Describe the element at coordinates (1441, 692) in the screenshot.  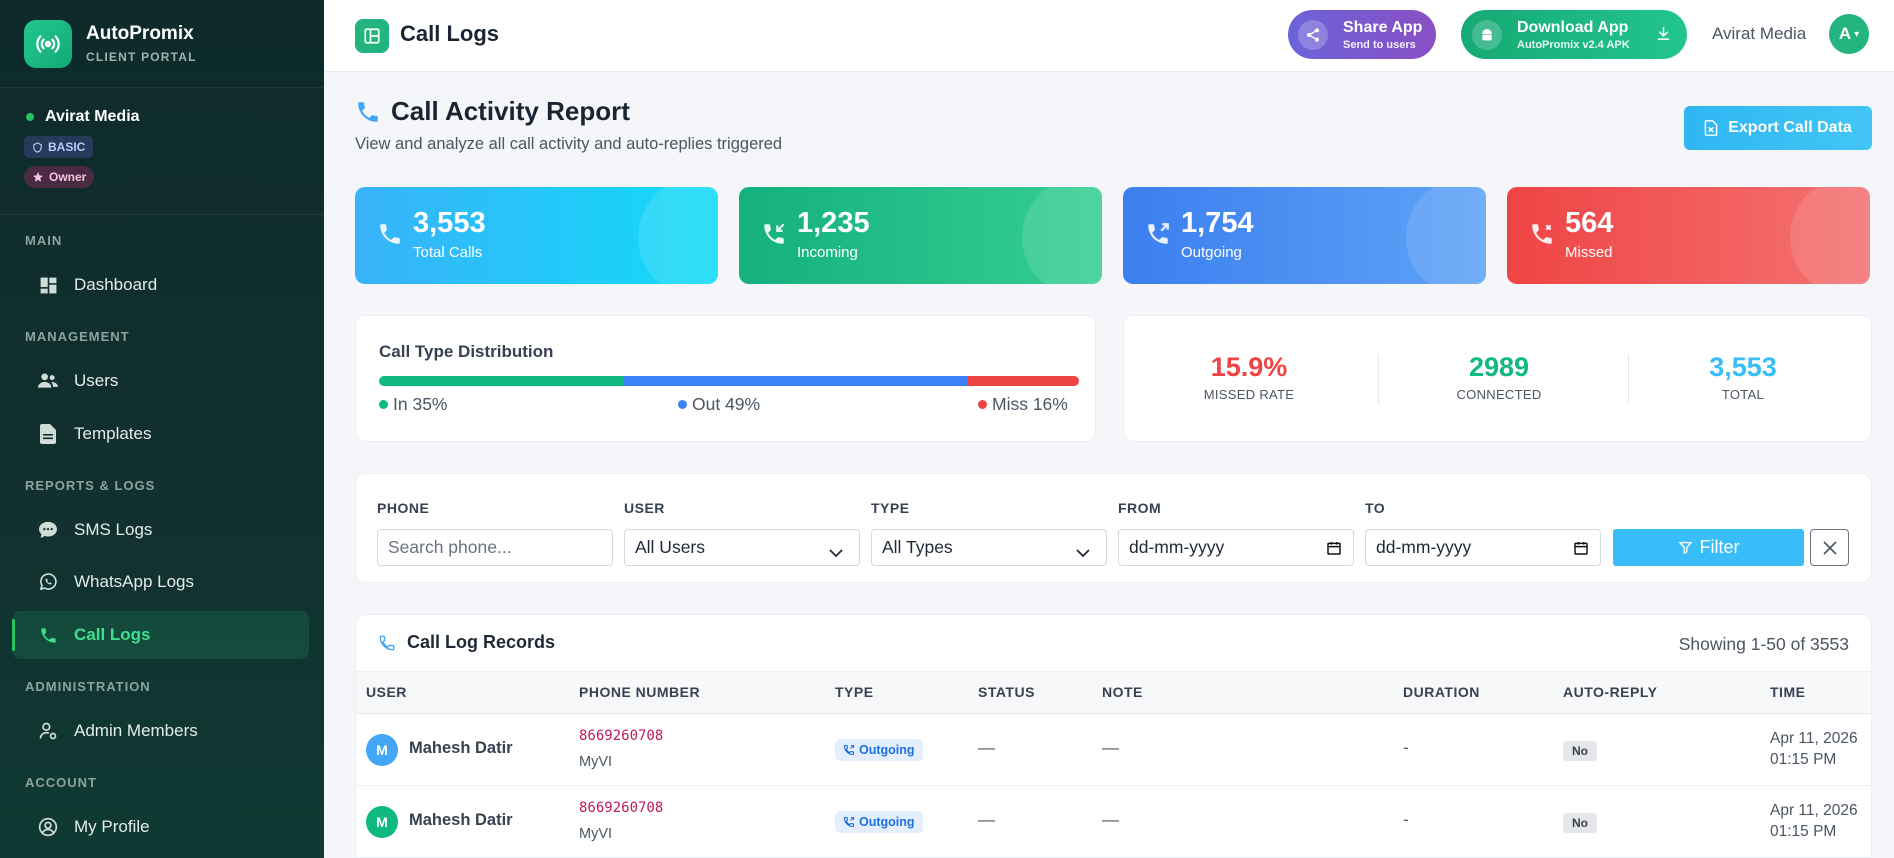
I see `column-header-duration: DURATION` at that location.